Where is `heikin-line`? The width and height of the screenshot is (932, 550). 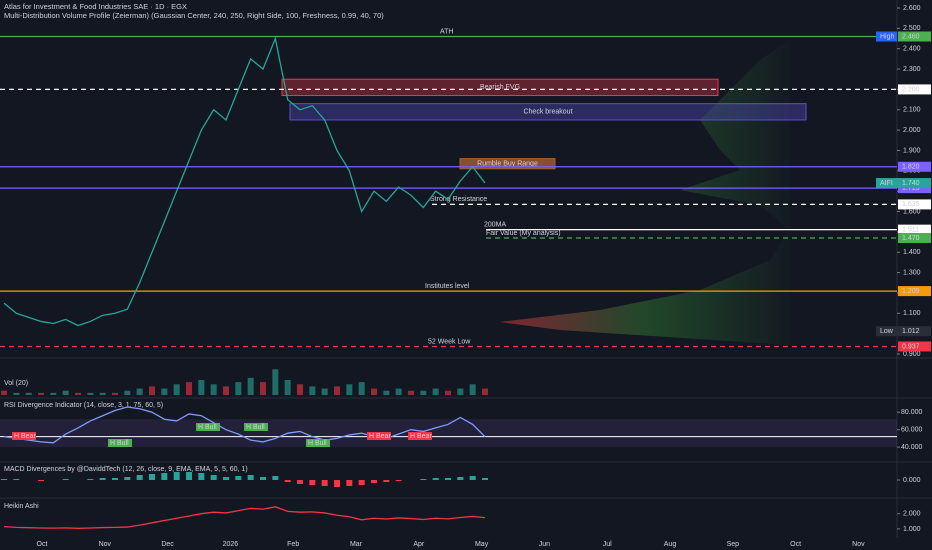
heikin-line is located at coordinates (244, 517).